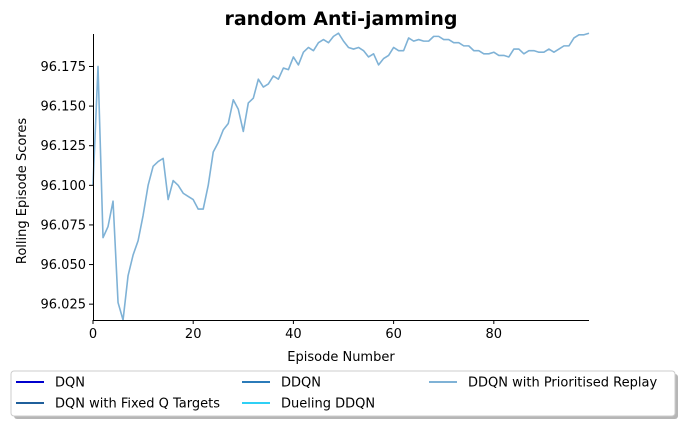  Describe the element at coordinates (193, 334) in the screenshot. I see `x-tick-label: 20` at that location.